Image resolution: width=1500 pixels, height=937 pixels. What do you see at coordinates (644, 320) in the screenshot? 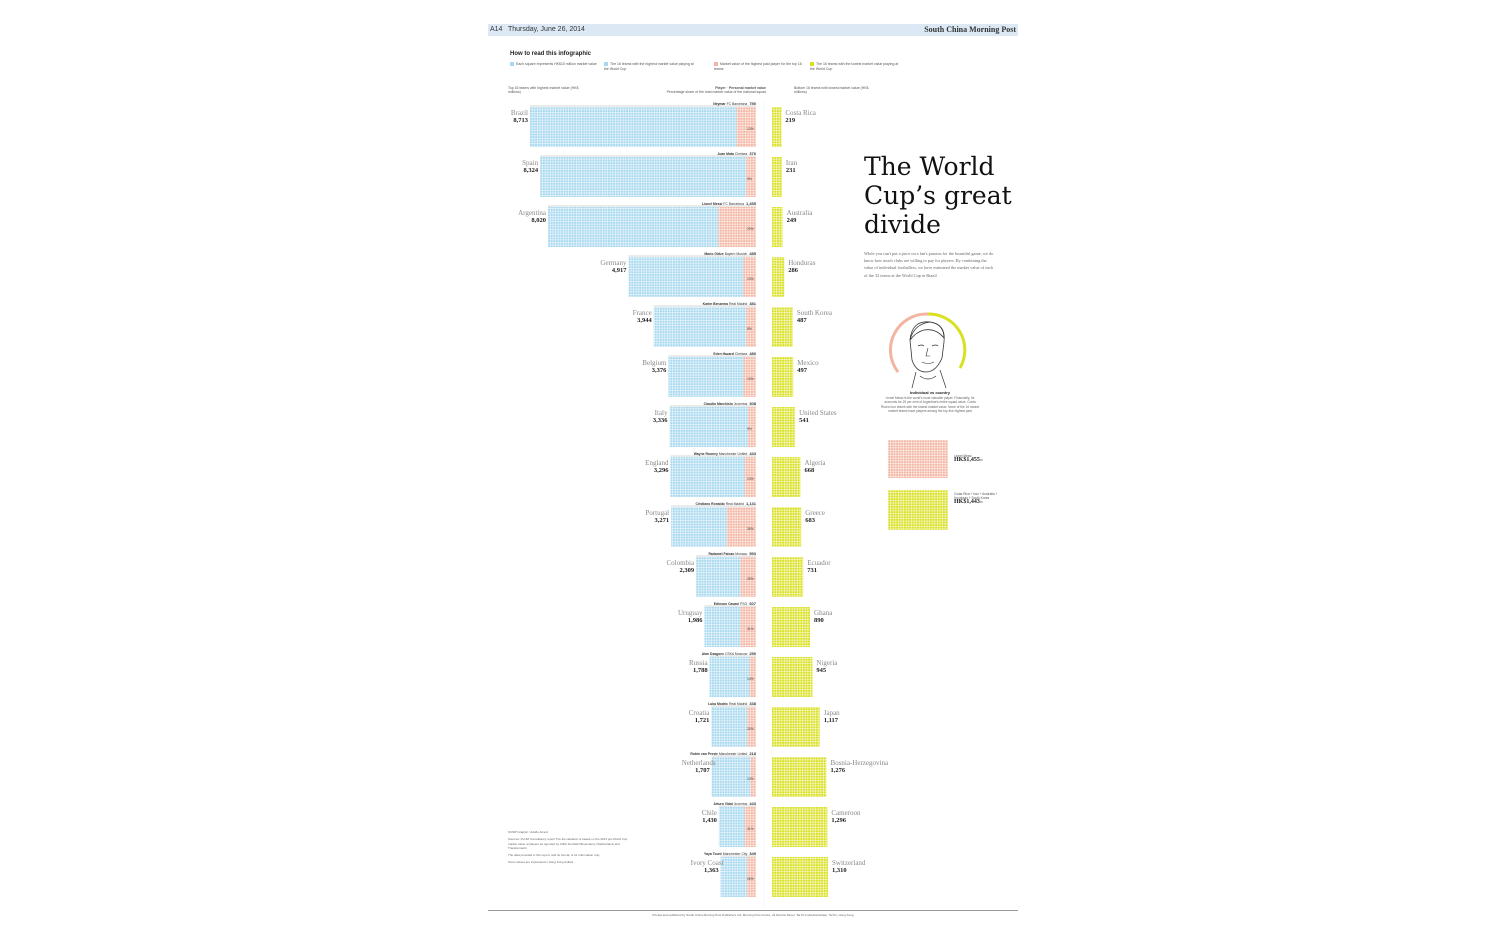
I see `top-team-value: 3,944` at bounding box center [644, 320].